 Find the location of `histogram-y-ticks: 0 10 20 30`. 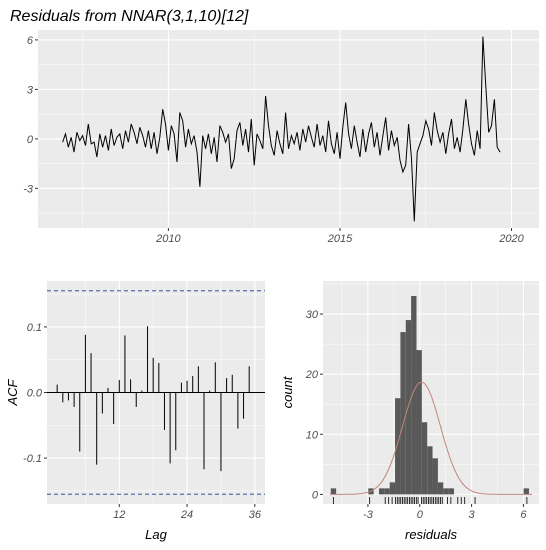

histogram-y-ticks: 0 10 20 30 is located at coordinates (314, 405).